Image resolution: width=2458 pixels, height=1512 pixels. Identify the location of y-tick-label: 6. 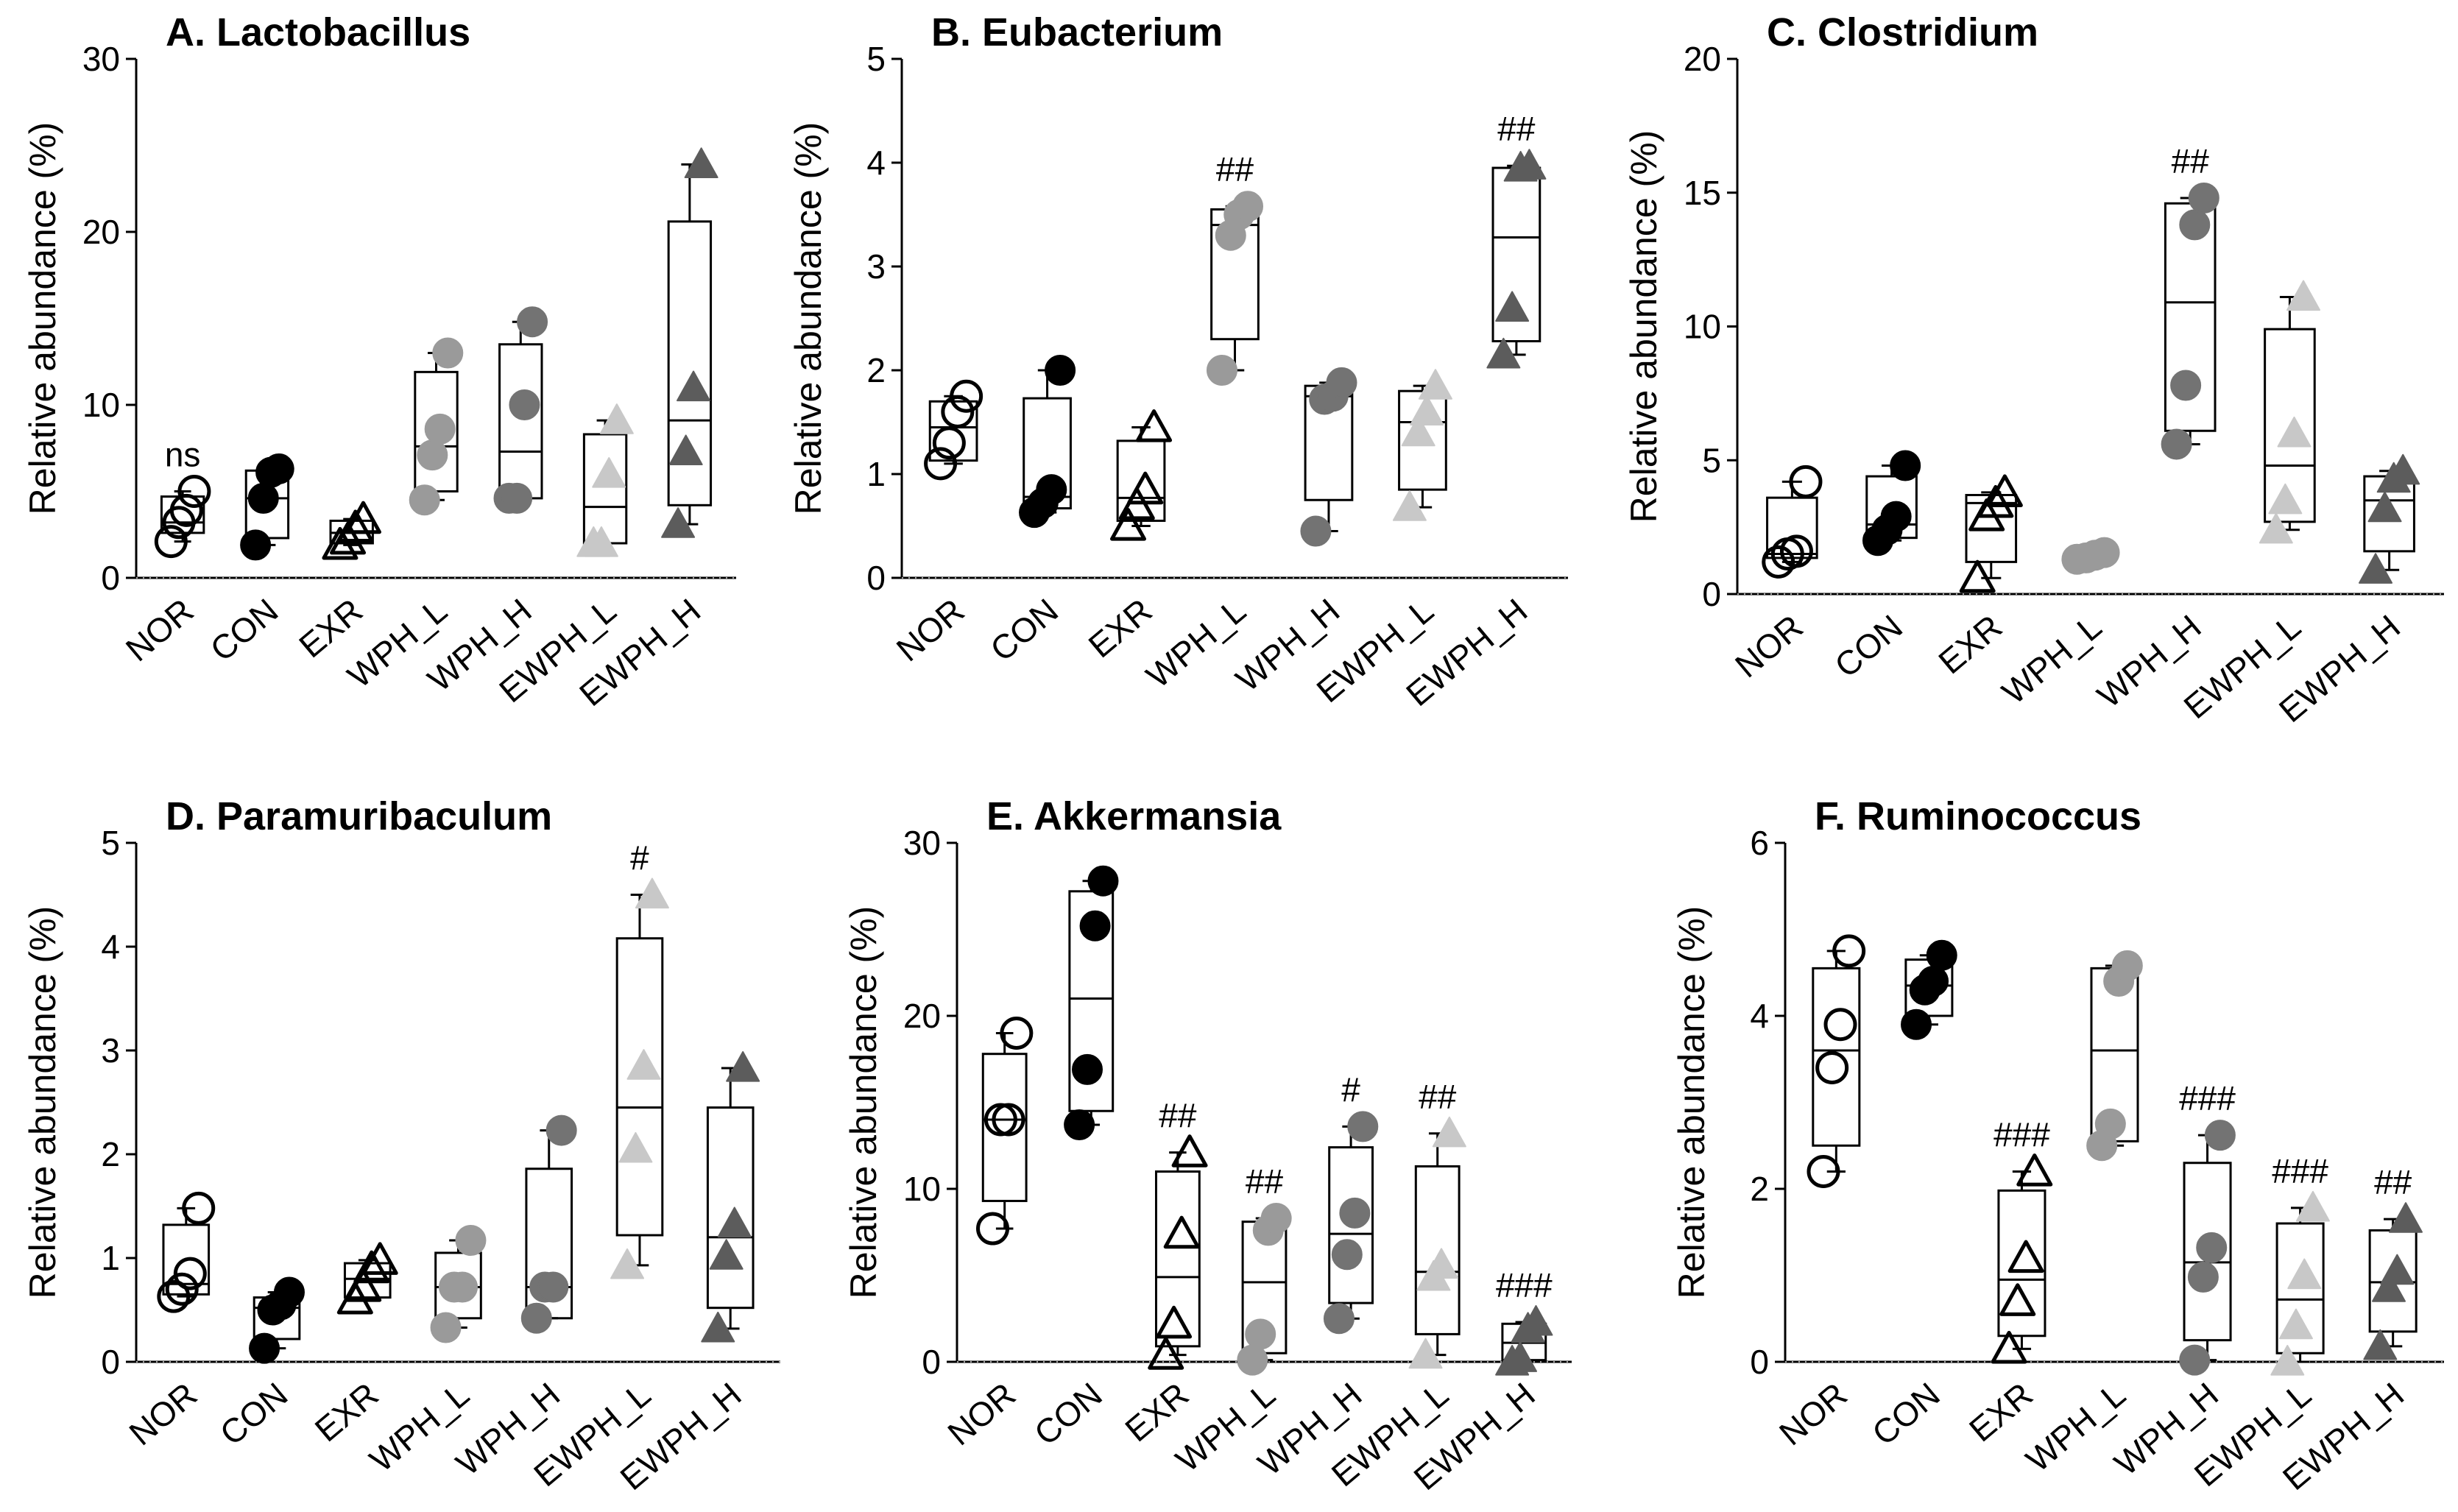
(1759, 843).